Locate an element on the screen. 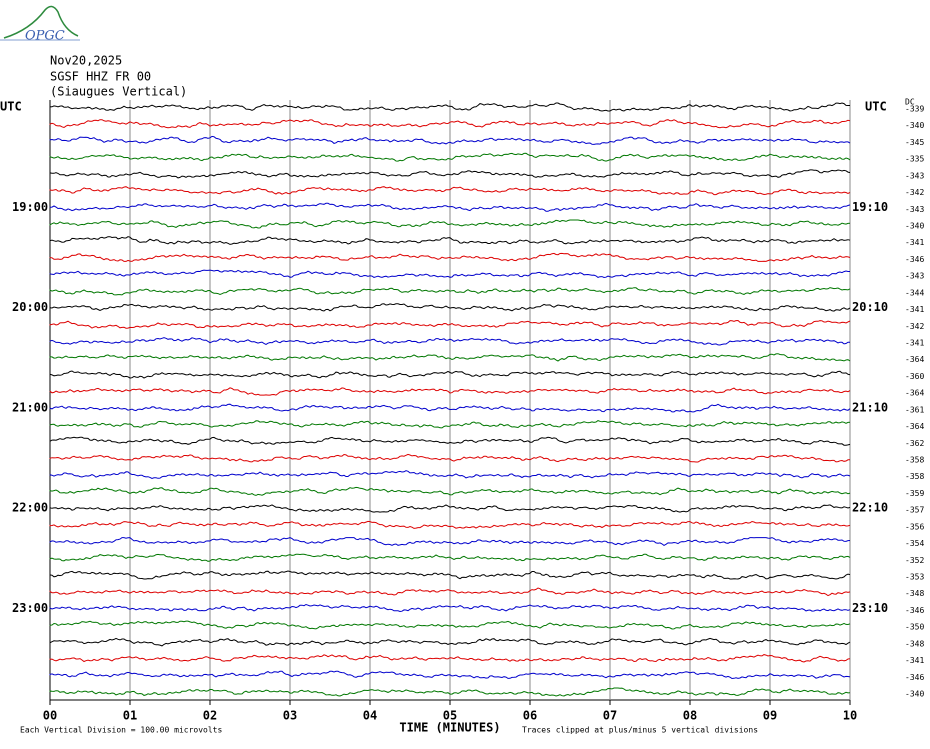 Image resolution: width=930 pixels, height=749 pixels. right-time-label: 22:10 is located at coordinates (870, 508).